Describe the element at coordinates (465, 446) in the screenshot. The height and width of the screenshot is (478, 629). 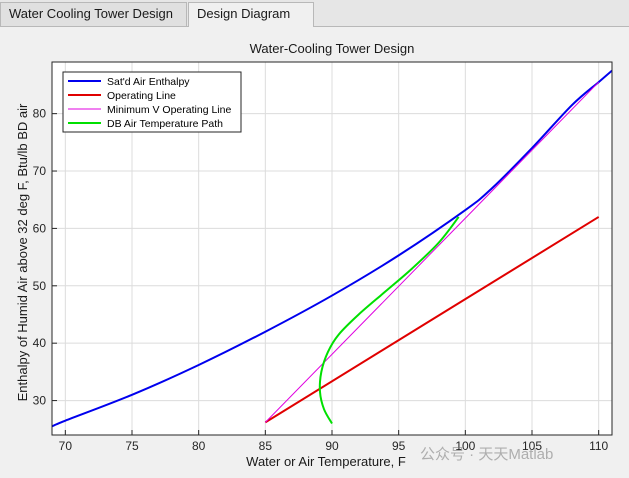
I see `x-tick-label: 100` at that location.